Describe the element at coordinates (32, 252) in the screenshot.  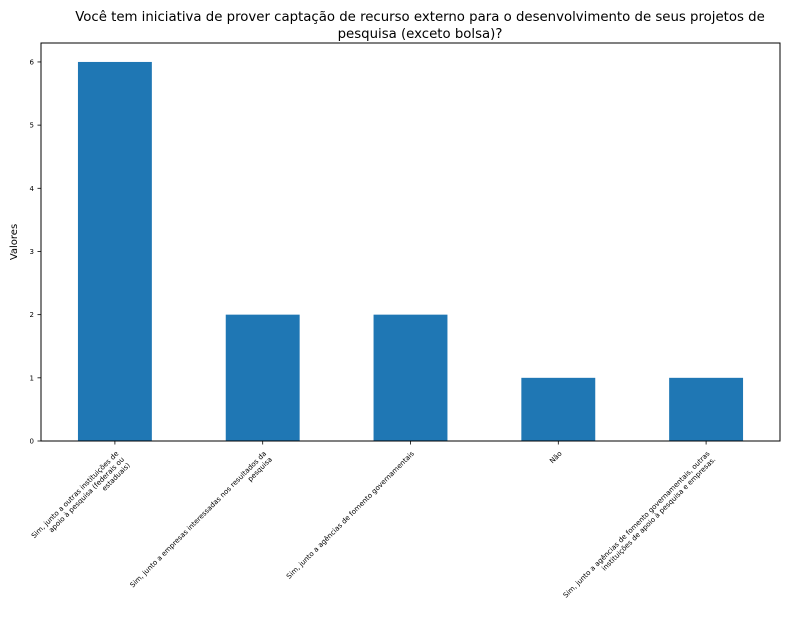
I see `y-tick-label-3: 3` at that location.